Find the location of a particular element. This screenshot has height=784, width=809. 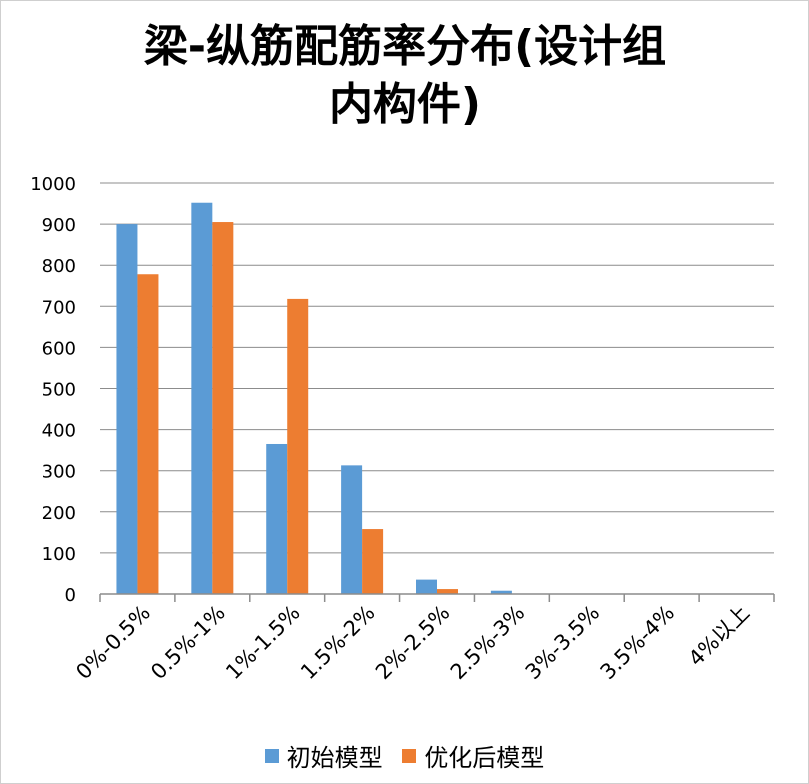

axes is located at coordinates (437, 597).